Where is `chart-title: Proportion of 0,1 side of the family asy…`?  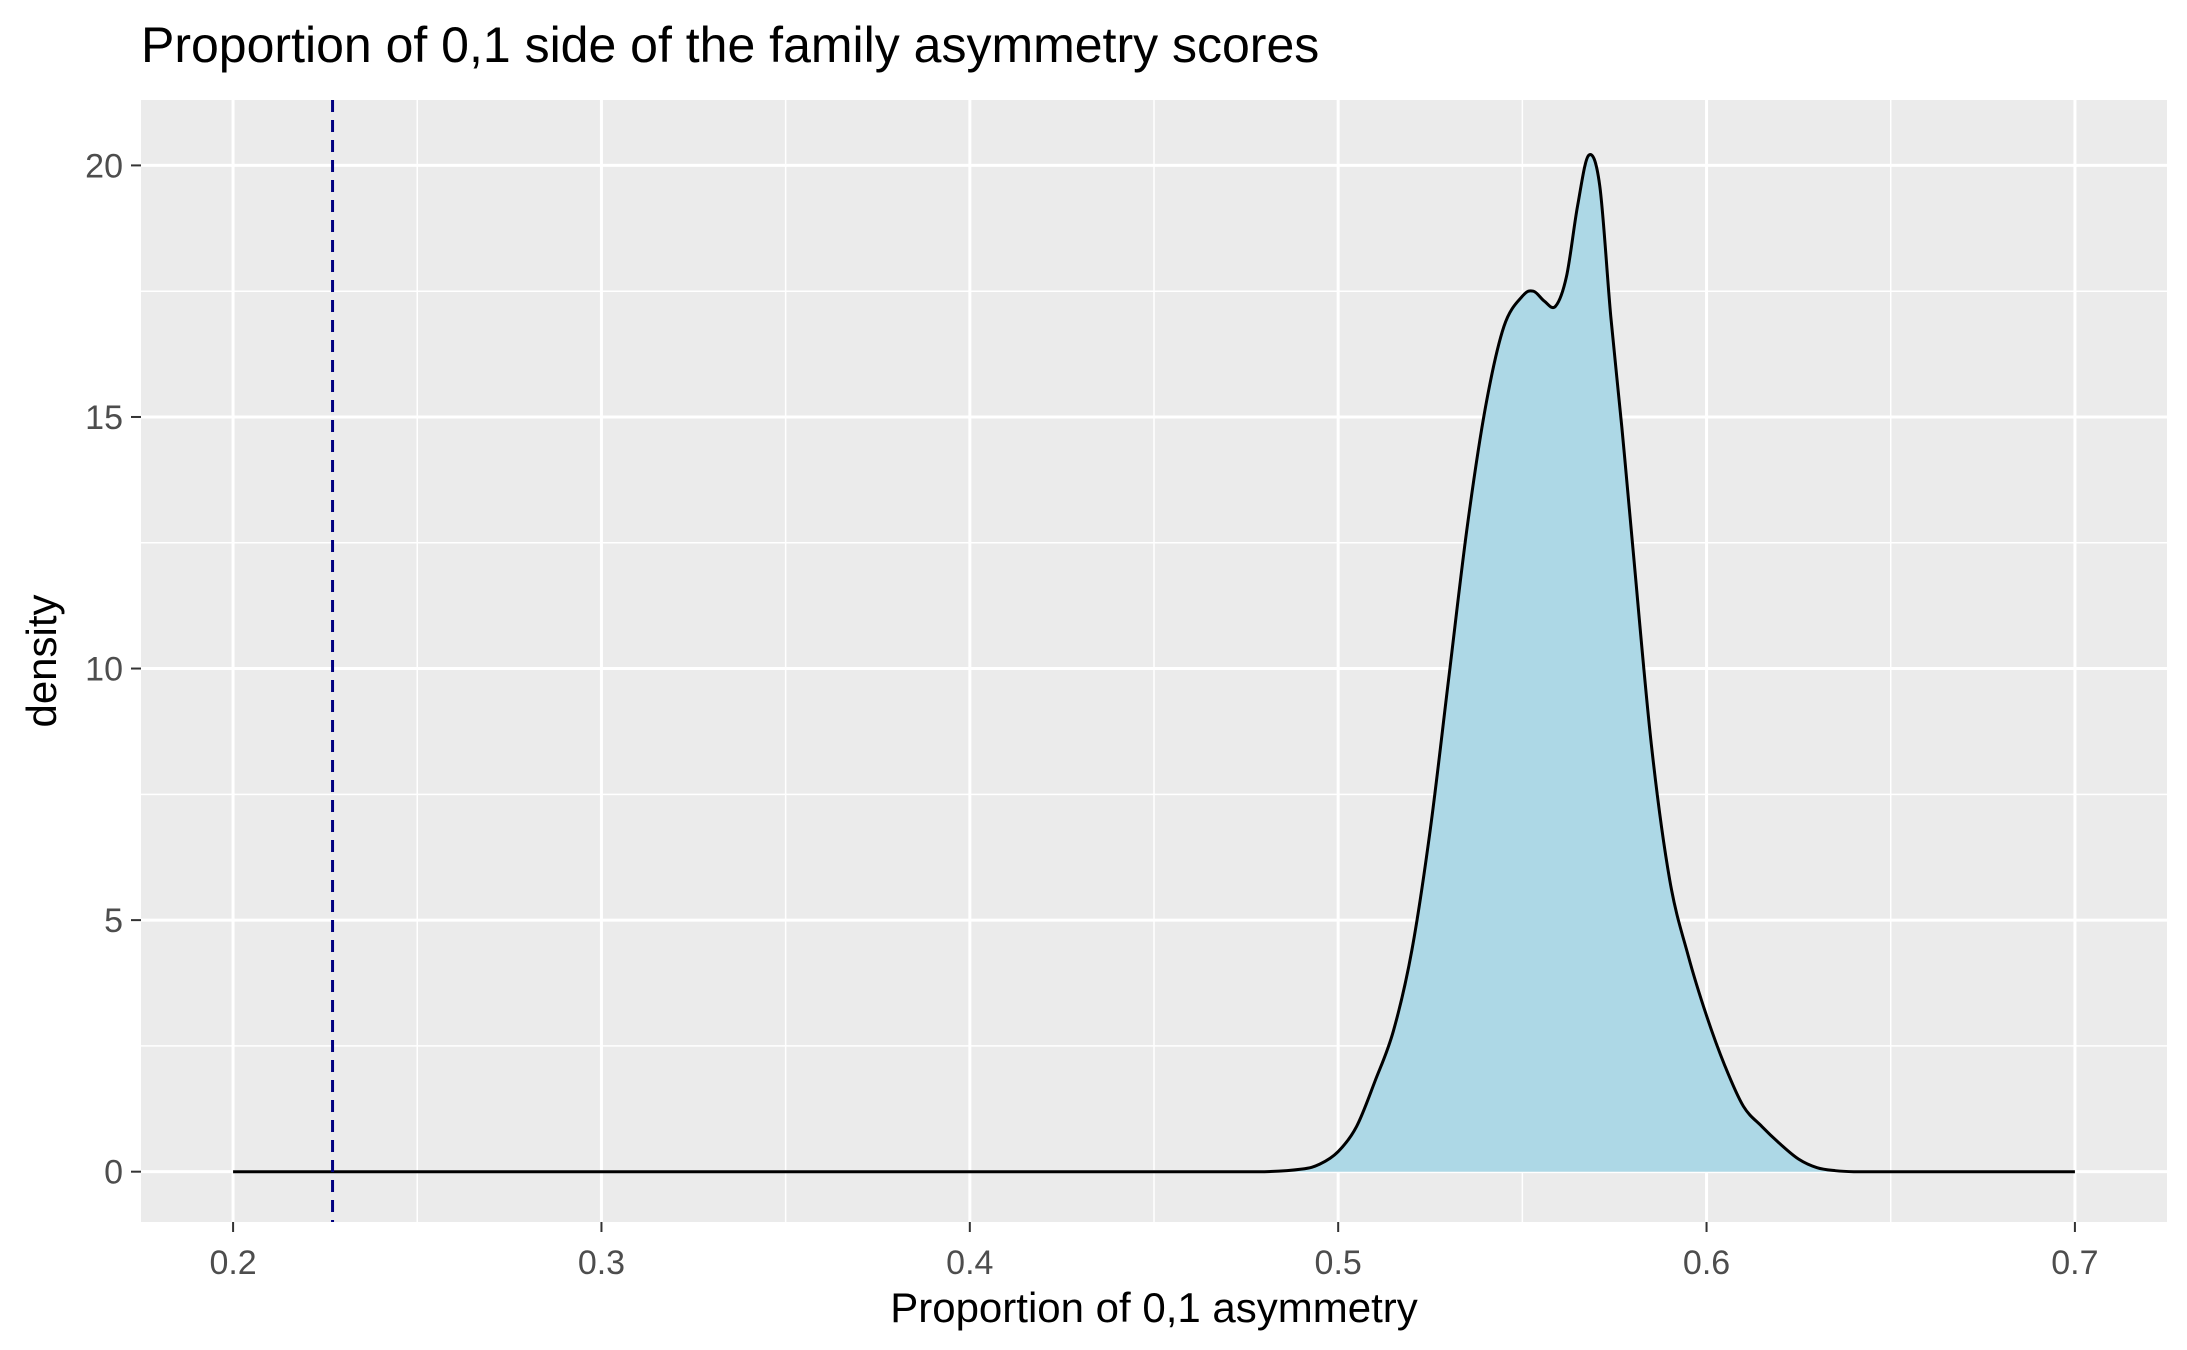 chart-title: Proportion of 0,1 side of the family asy… is located at coordinates (730, 45).